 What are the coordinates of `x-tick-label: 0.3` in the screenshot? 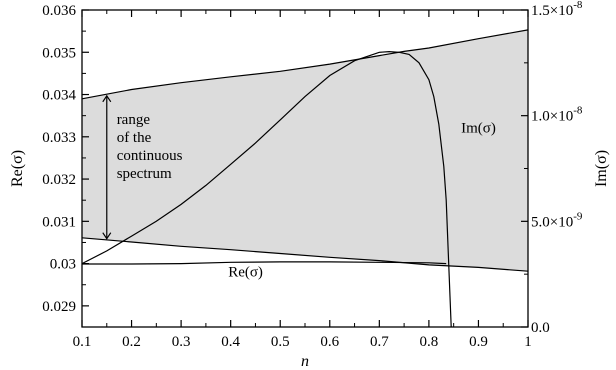 It's located at (181, 342).